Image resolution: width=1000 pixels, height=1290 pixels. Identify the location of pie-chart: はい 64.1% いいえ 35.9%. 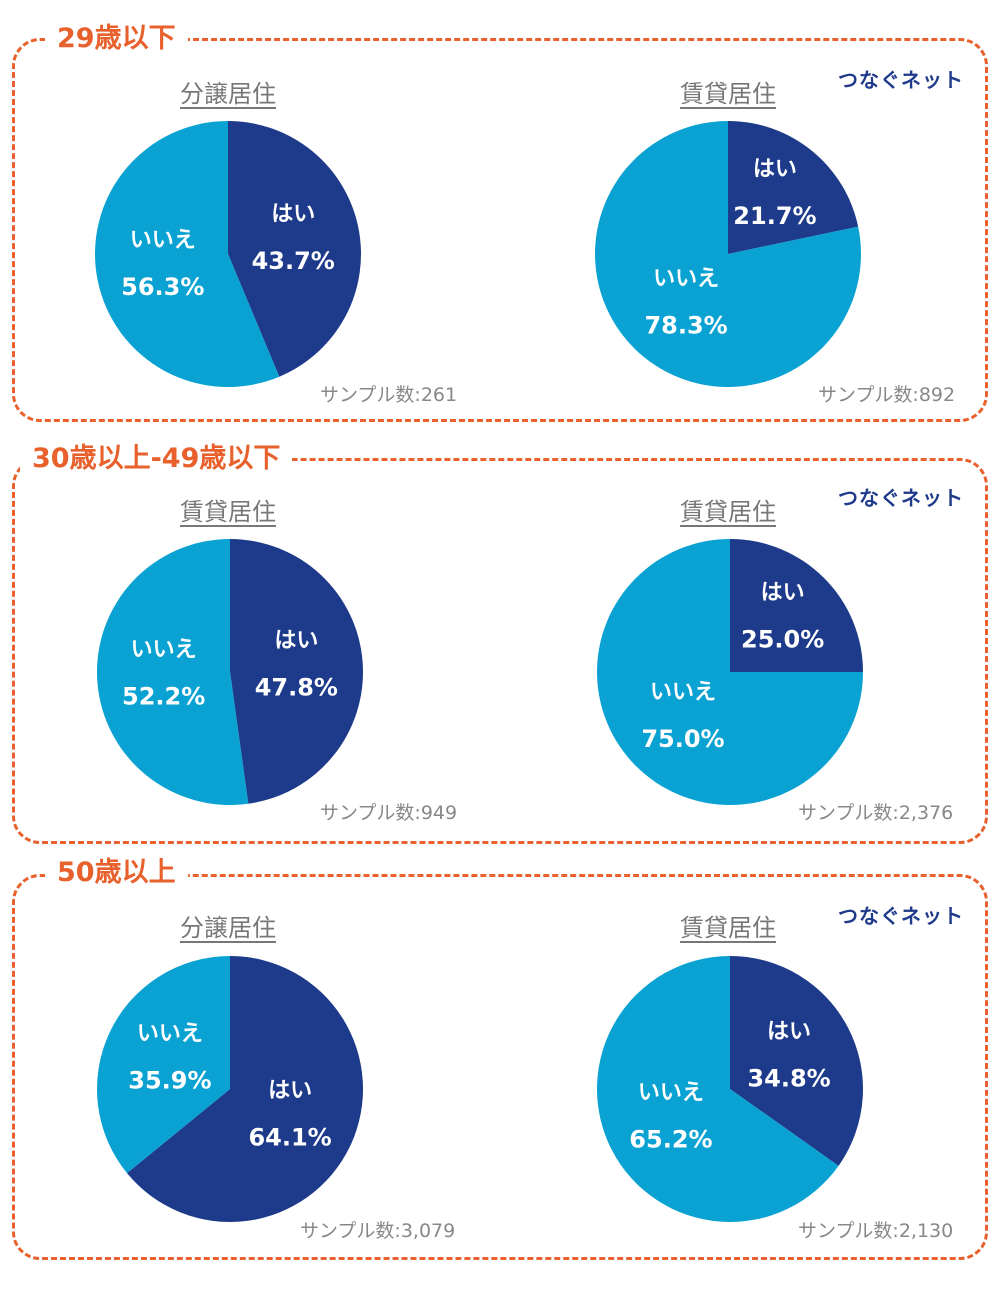
(229, 1089).